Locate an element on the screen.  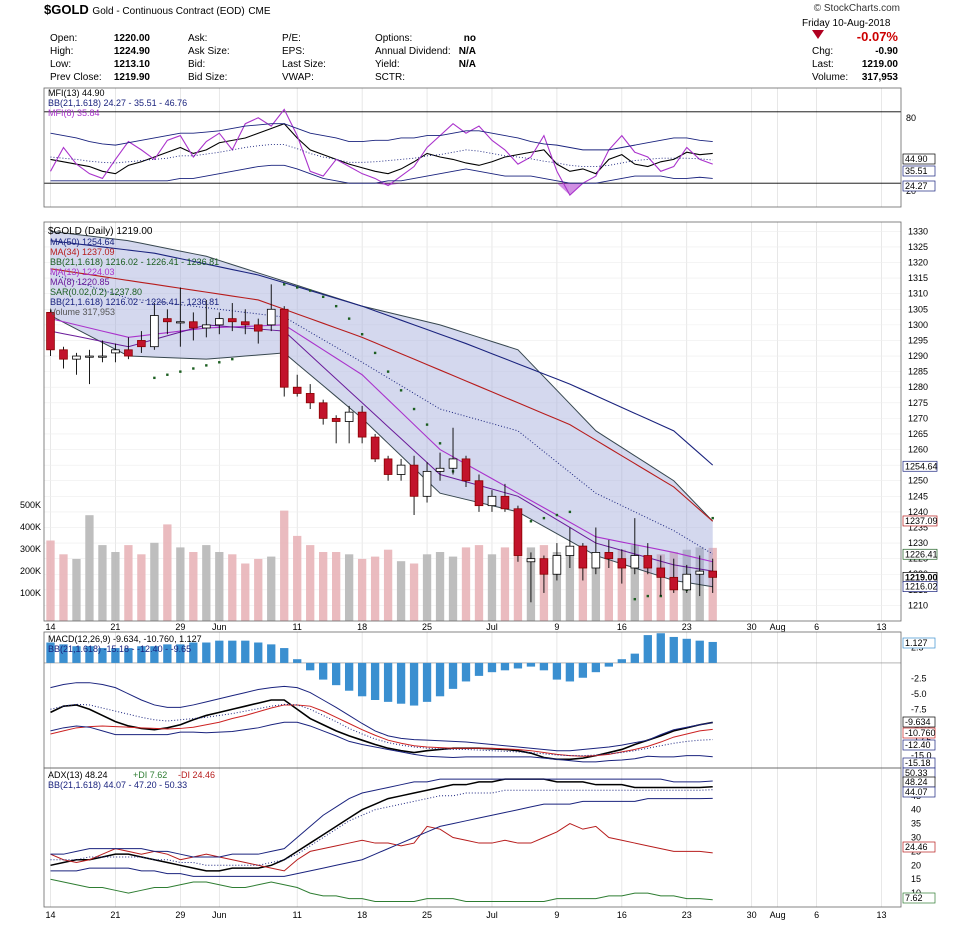
adx-legend-plus-di: +DI 7.62 is located at coordinates (150, 775).